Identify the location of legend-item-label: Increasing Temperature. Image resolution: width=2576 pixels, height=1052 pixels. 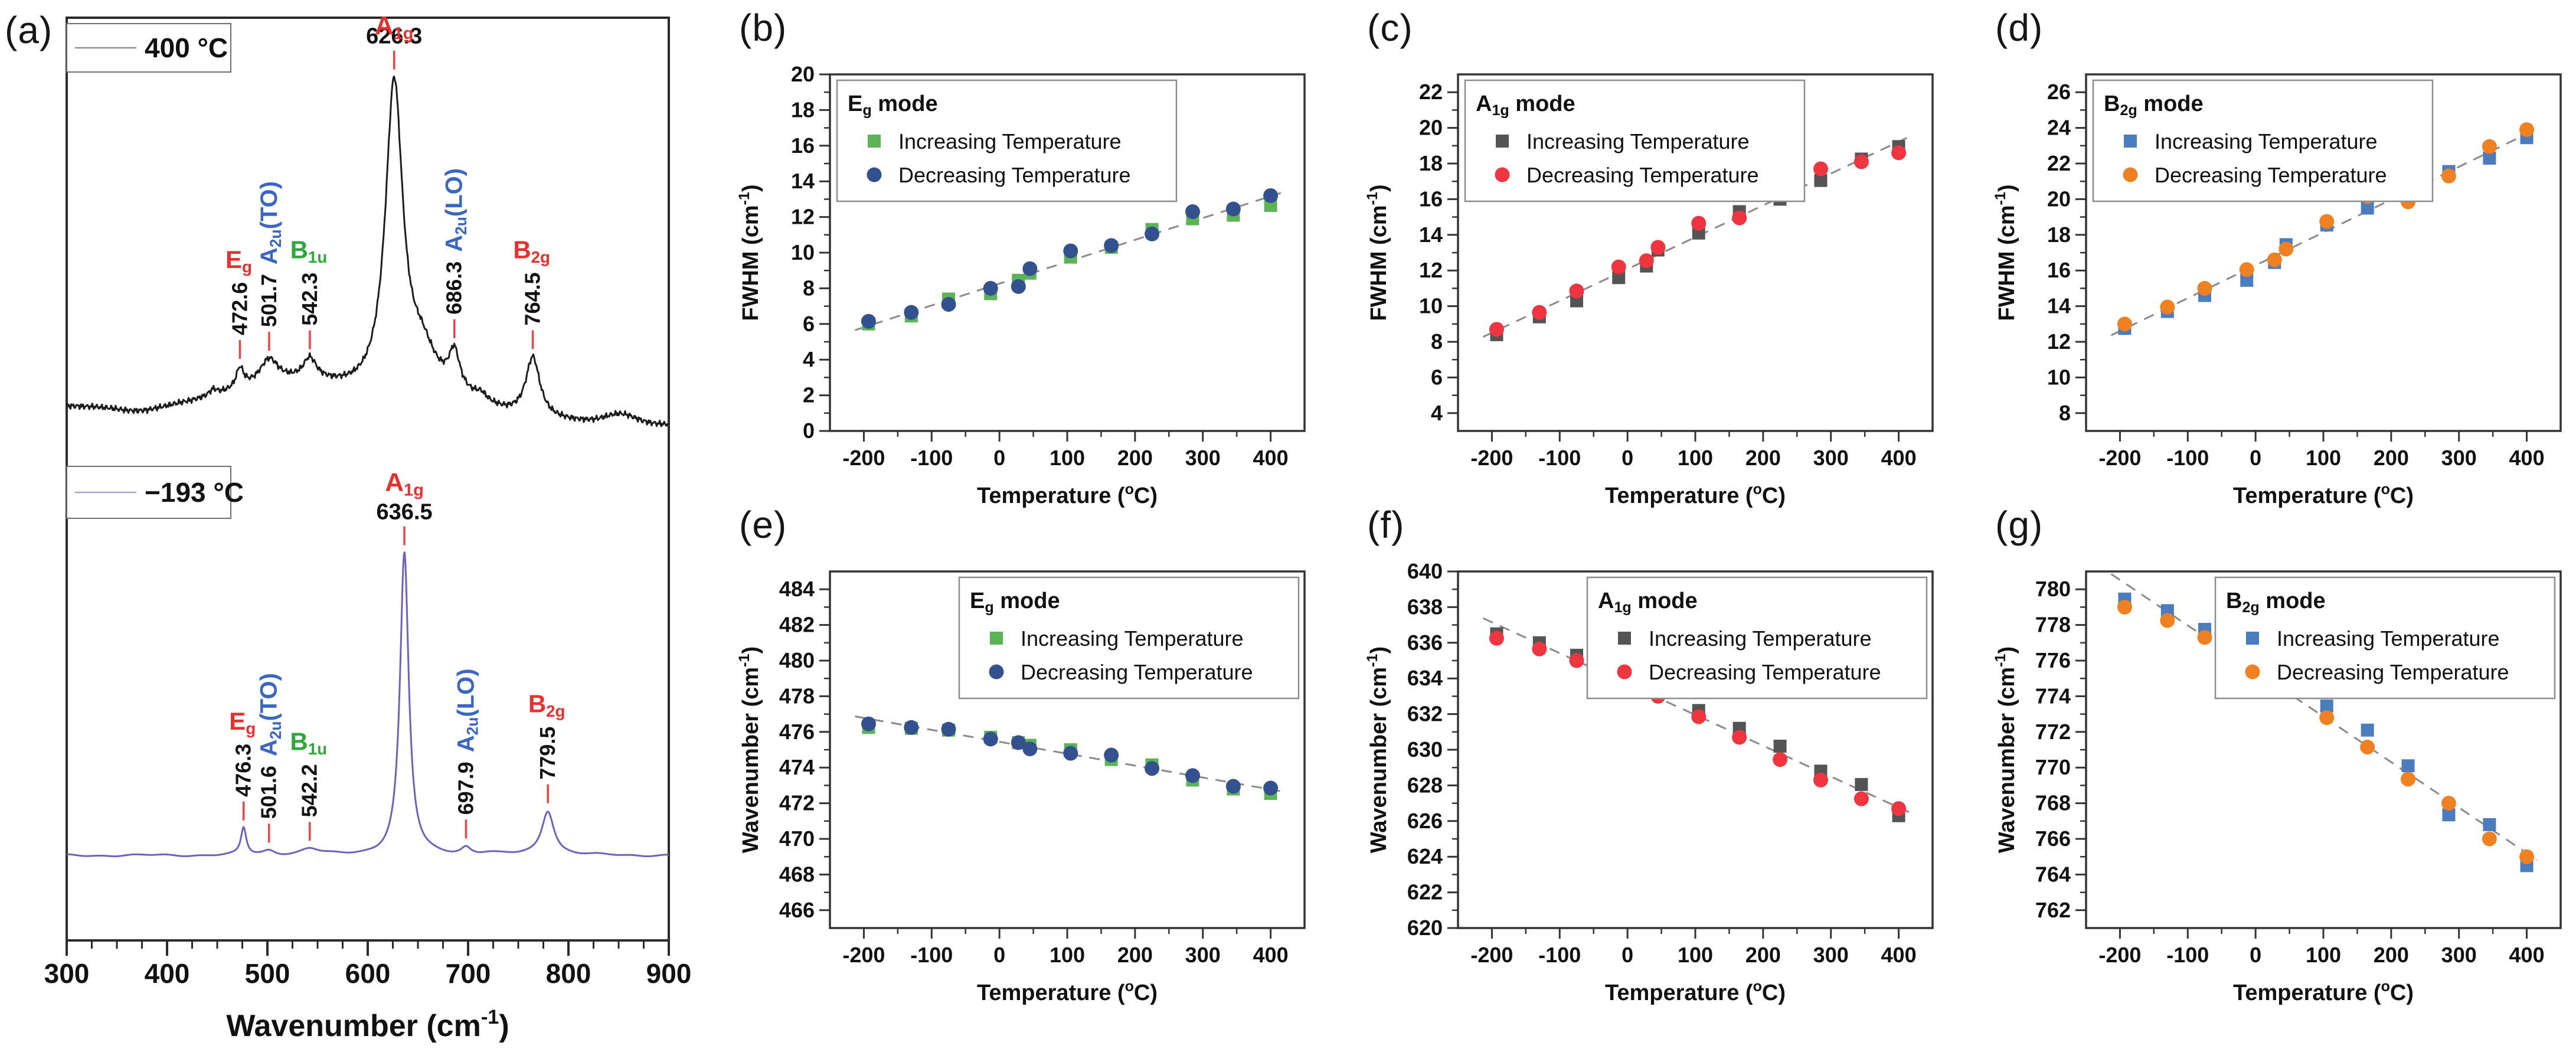
(1132, 638).